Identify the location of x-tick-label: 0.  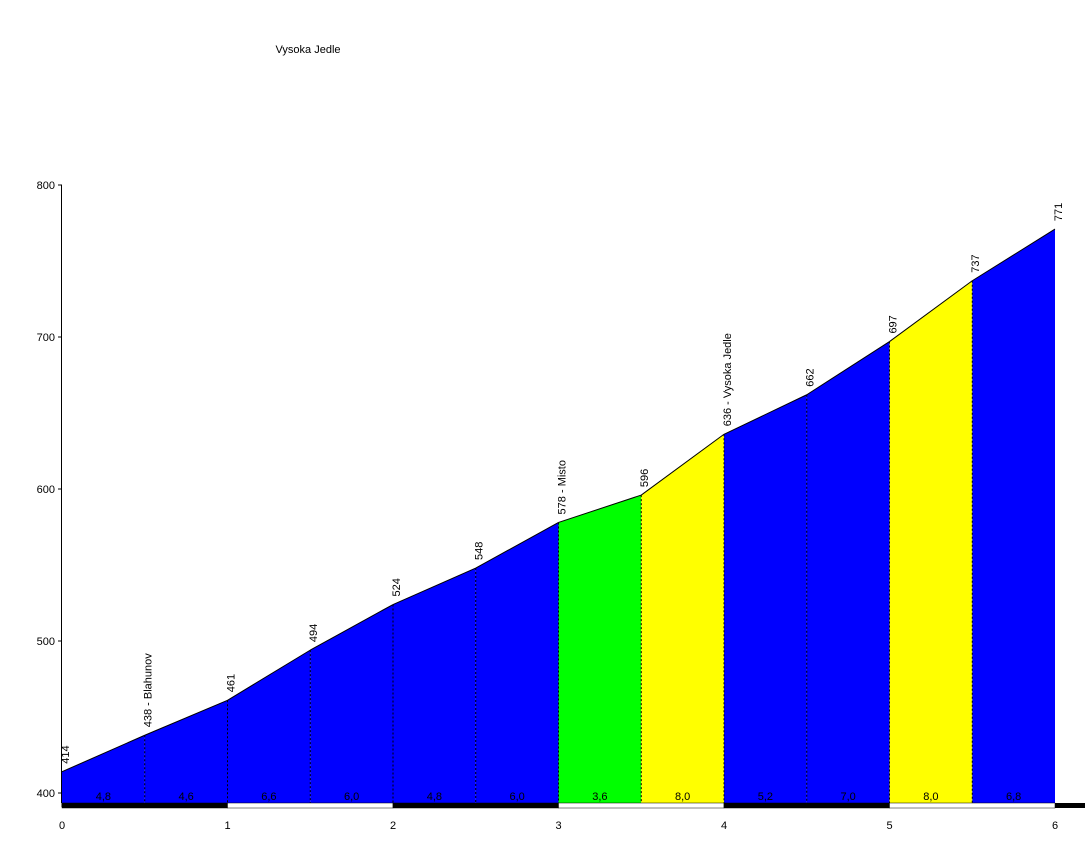
(62, 826).